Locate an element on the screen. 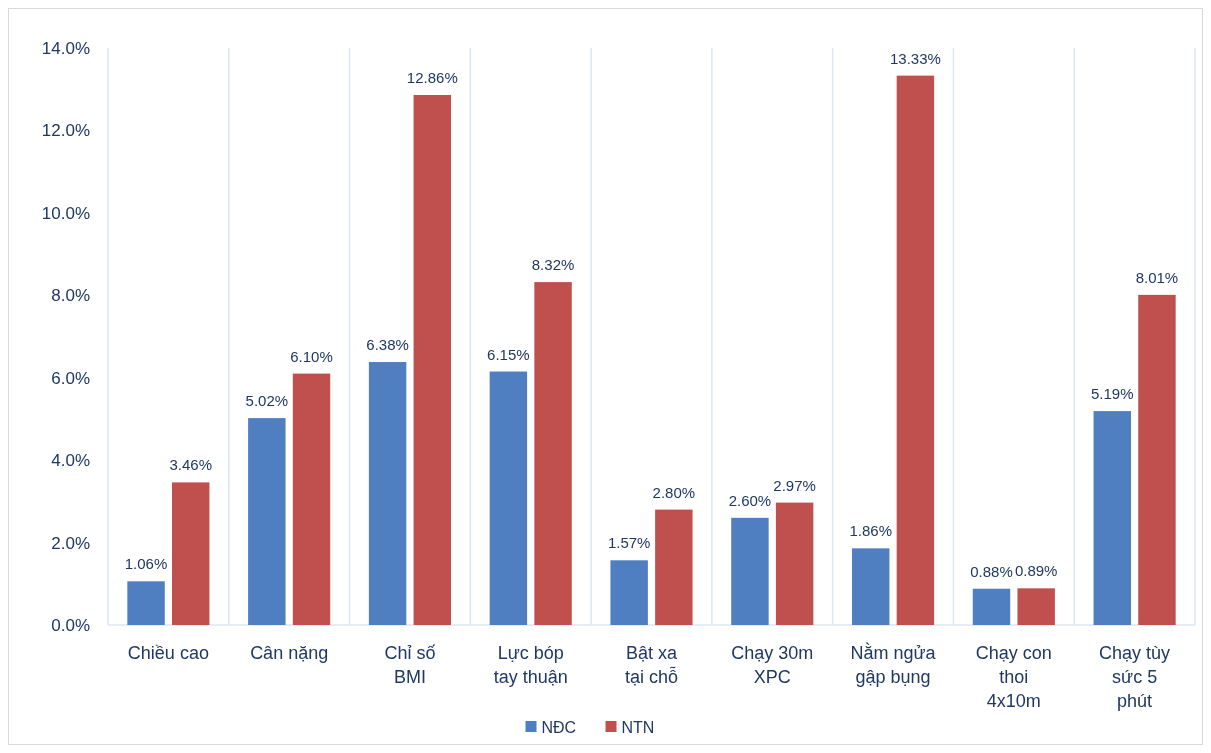 This screenshot has width=1211, height=753. y-tick-label: 12.0% is located at coordinates (65, 131).